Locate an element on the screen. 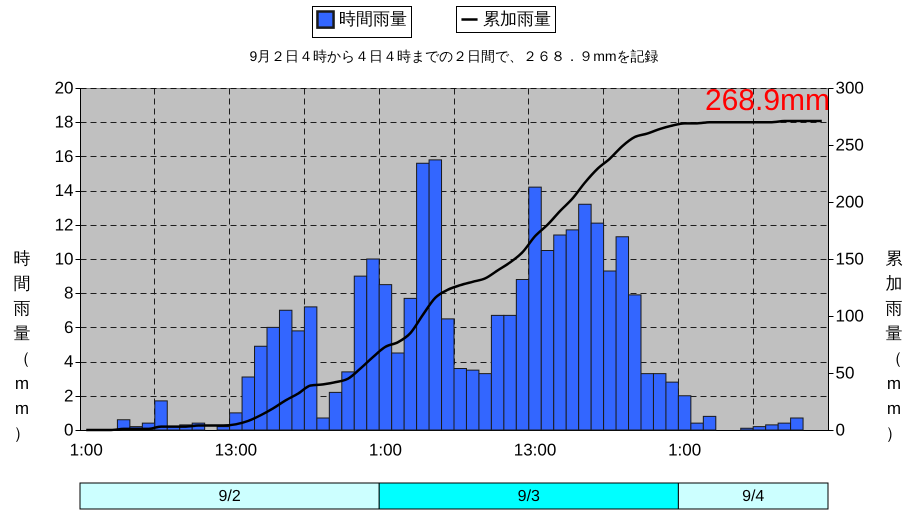 The width and height of the screenshot is (910, 510). y-tick-label: 18 is located at coordinates (64, 122).